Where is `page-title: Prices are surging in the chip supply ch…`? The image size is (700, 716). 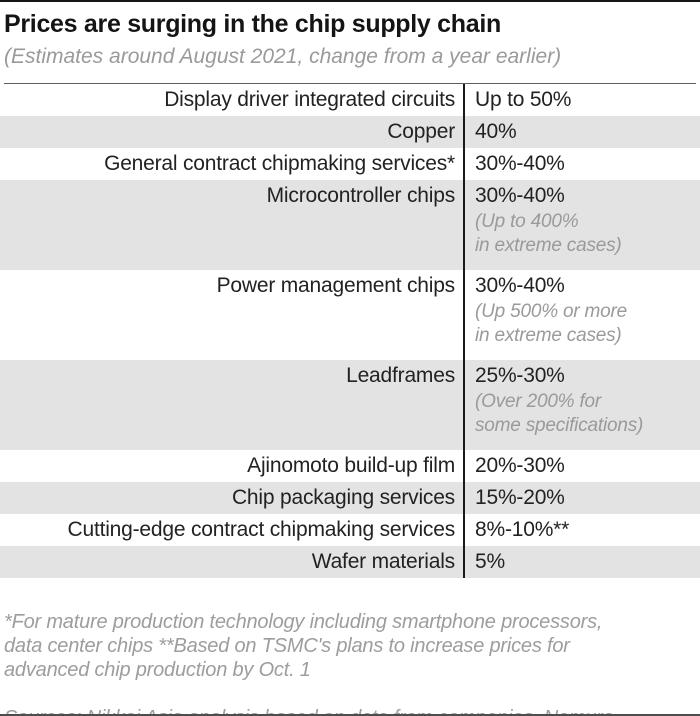 page-title: Prices are surging in the chip supply ch… is located at coordinates (252, 24).